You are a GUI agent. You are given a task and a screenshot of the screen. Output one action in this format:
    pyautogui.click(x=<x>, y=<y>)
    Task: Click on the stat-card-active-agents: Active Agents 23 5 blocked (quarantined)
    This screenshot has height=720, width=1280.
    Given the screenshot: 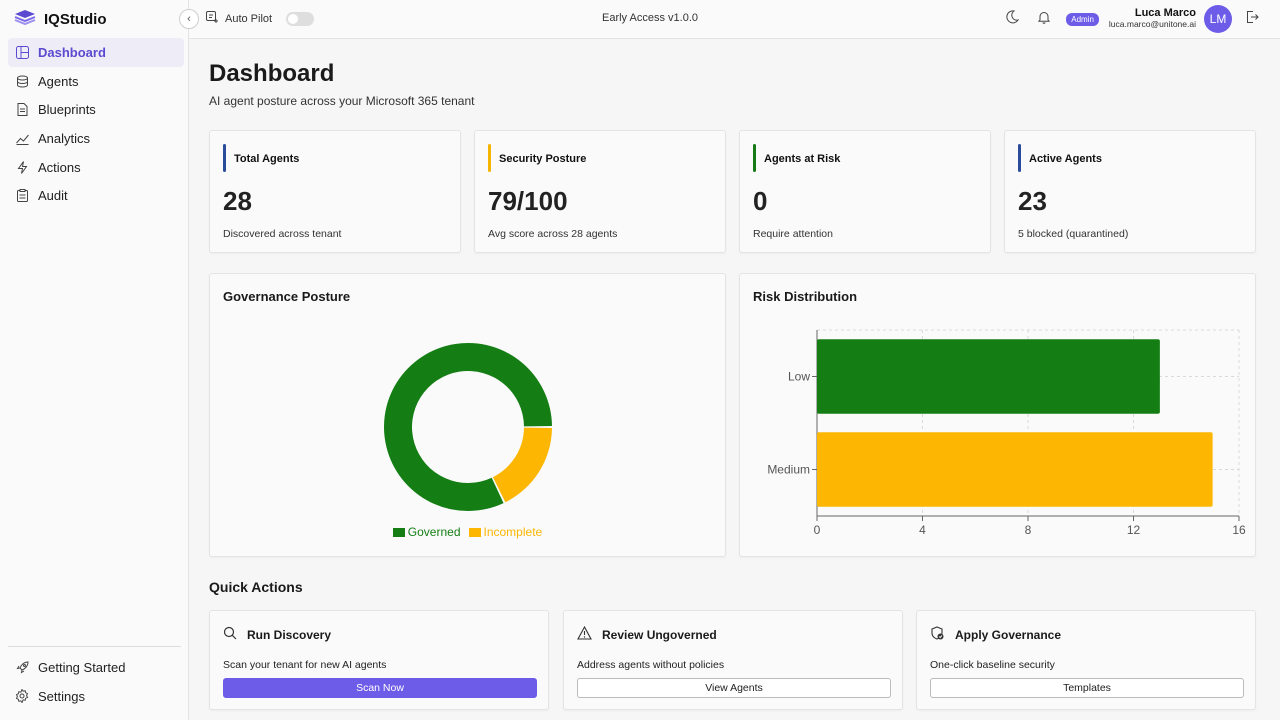 What is the action you would take?
    pyautogui.click(x=1130, y=191)
    